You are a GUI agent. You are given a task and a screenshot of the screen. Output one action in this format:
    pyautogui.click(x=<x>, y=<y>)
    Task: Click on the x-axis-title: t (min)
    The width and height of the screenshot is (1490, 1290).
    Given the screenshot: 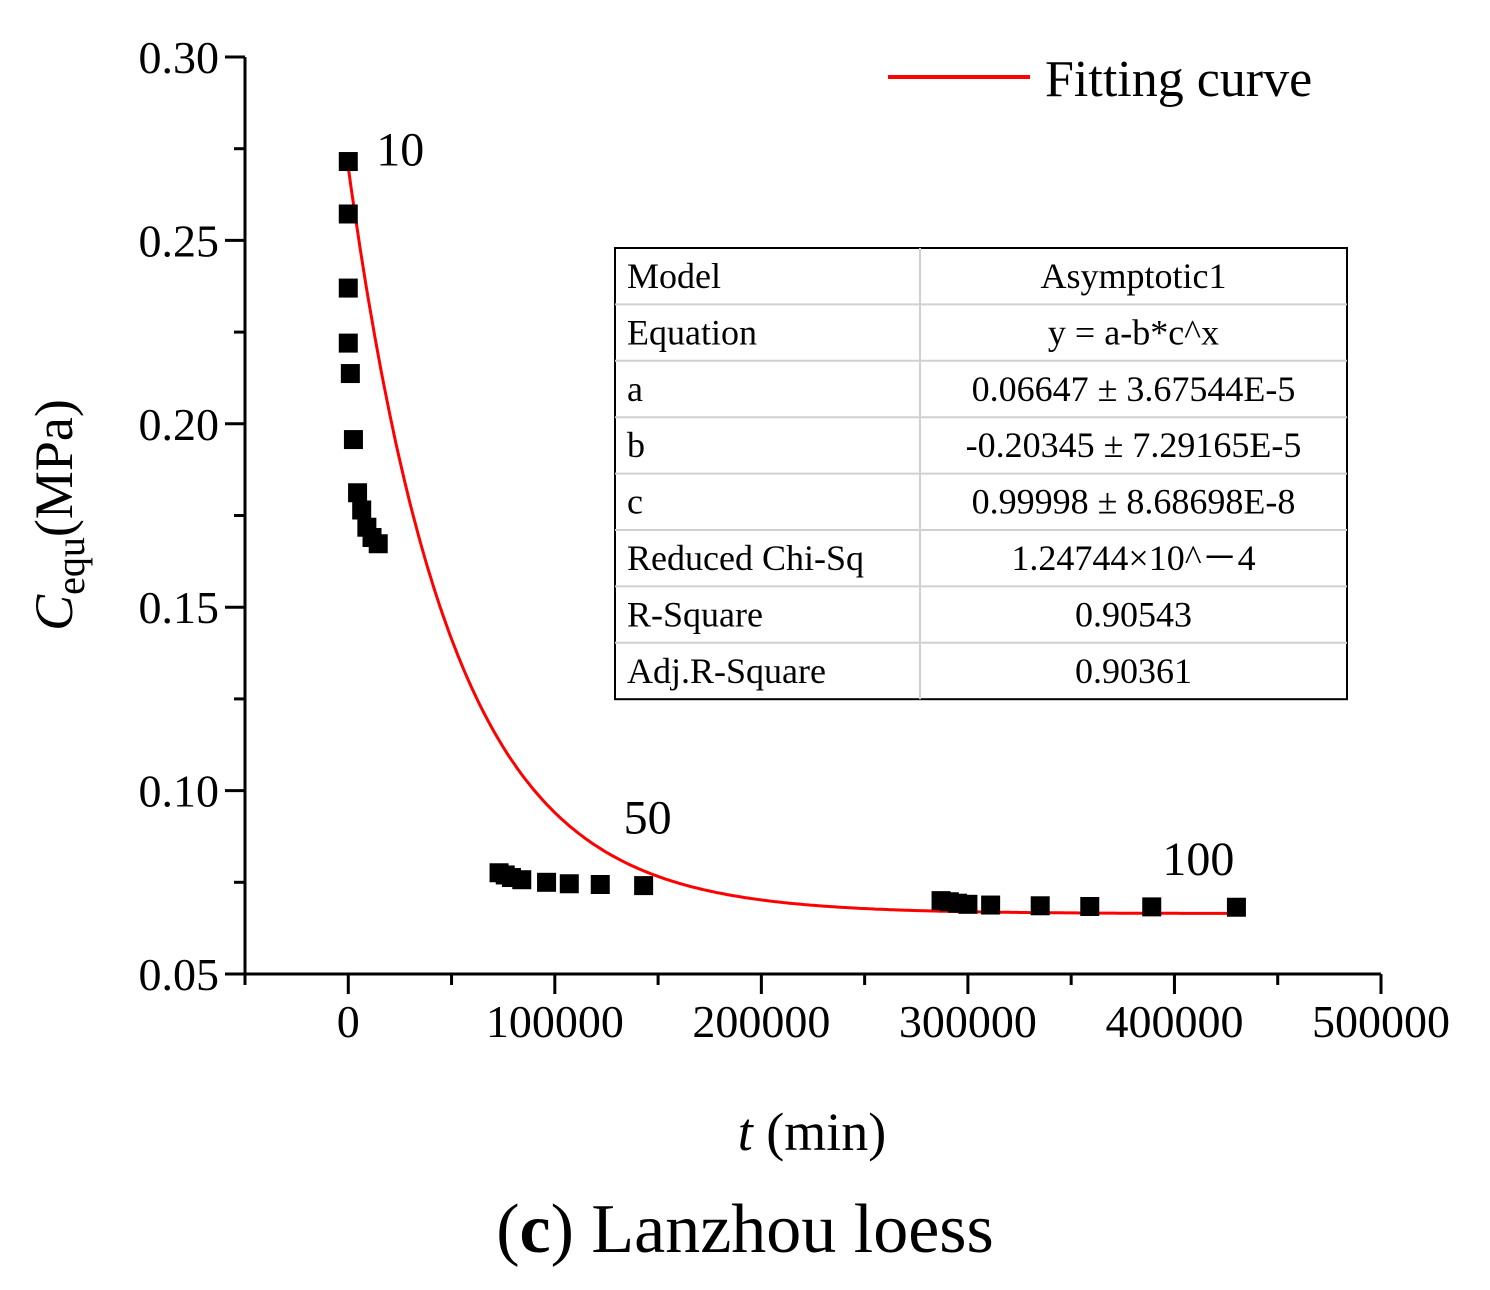 What is the action you would take?
    pyautogui.click(x=812, y=1132)
    